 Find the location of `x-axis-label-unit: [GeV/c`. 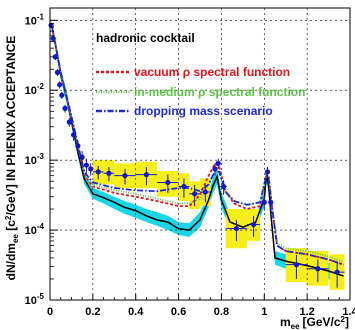

x-axis-label-unit: [GeV/c is located at coordinates (322, 322).